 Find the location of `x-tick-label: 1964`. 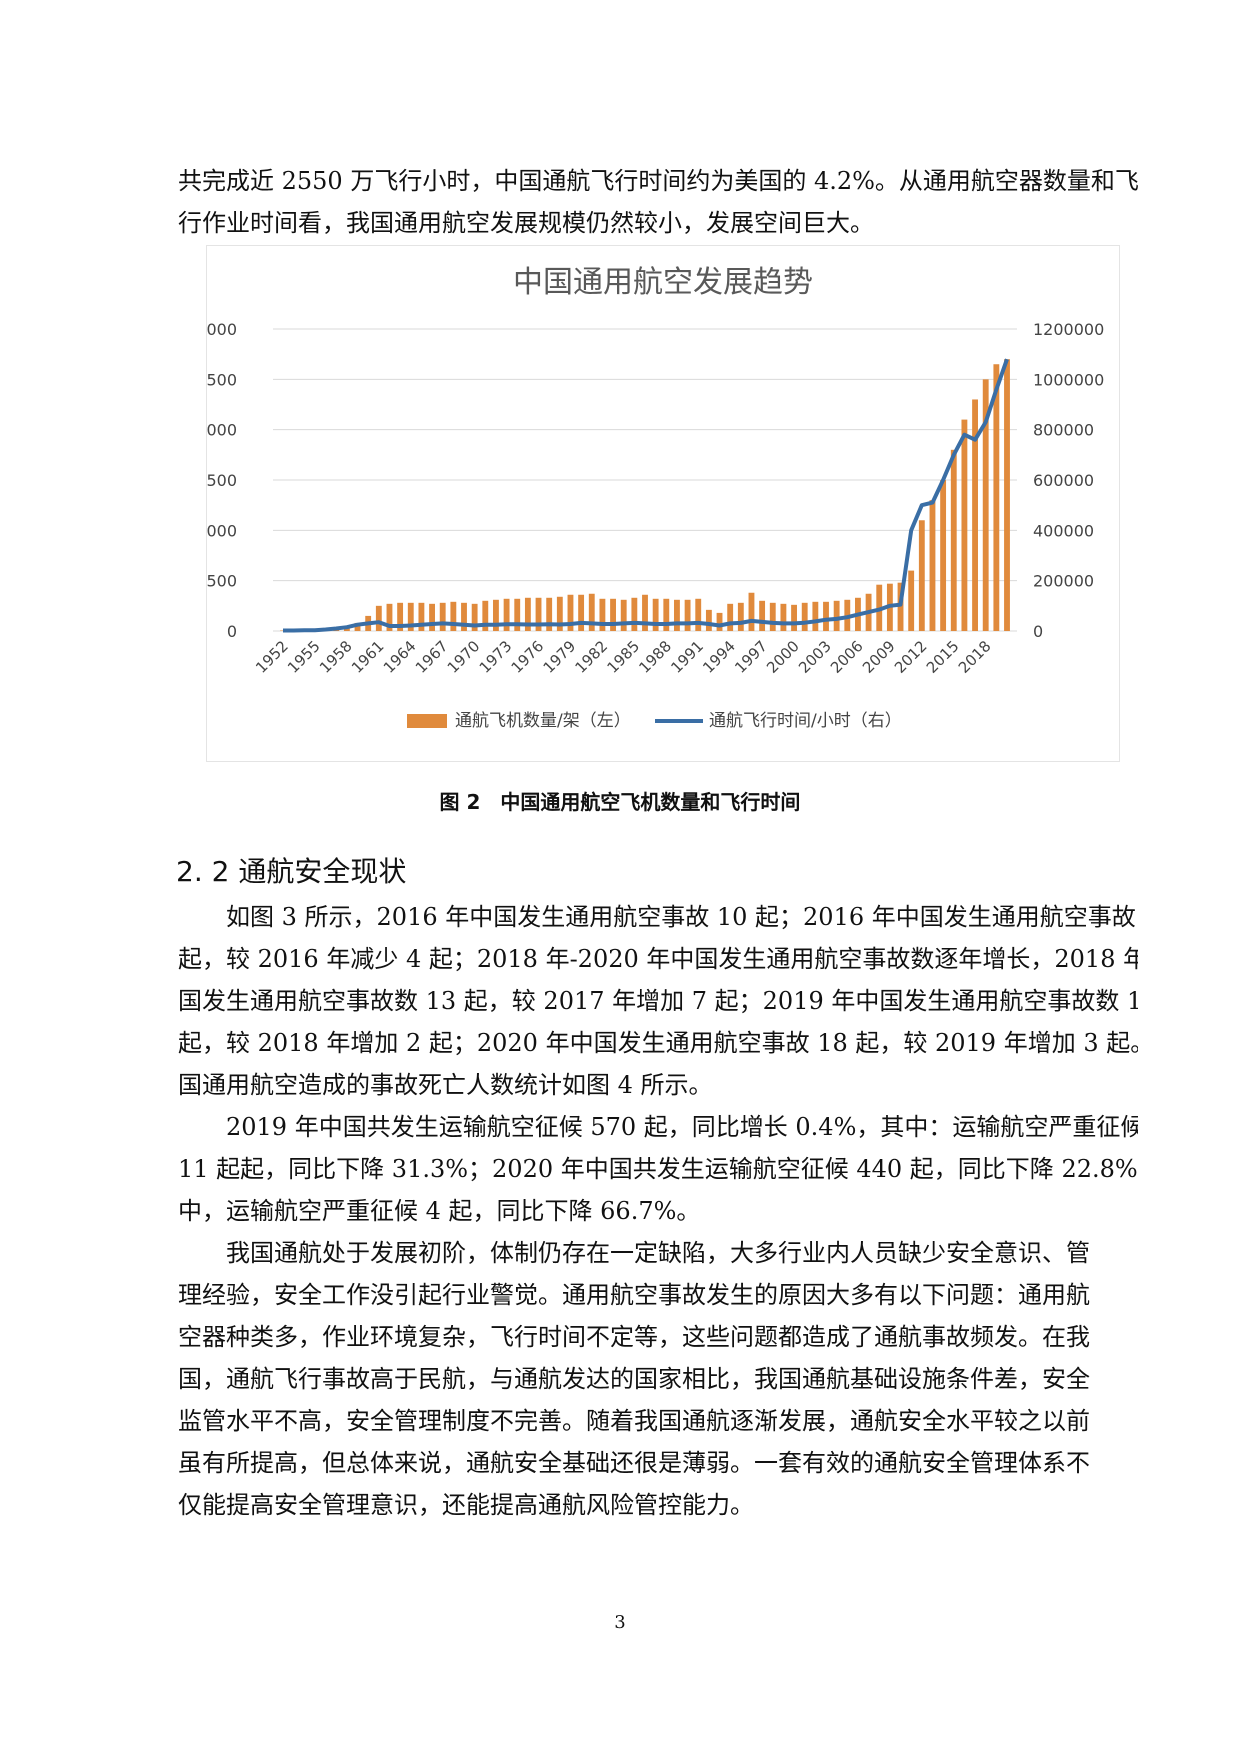

x-tick-label: 1964 is located at coordinates (400, 657).